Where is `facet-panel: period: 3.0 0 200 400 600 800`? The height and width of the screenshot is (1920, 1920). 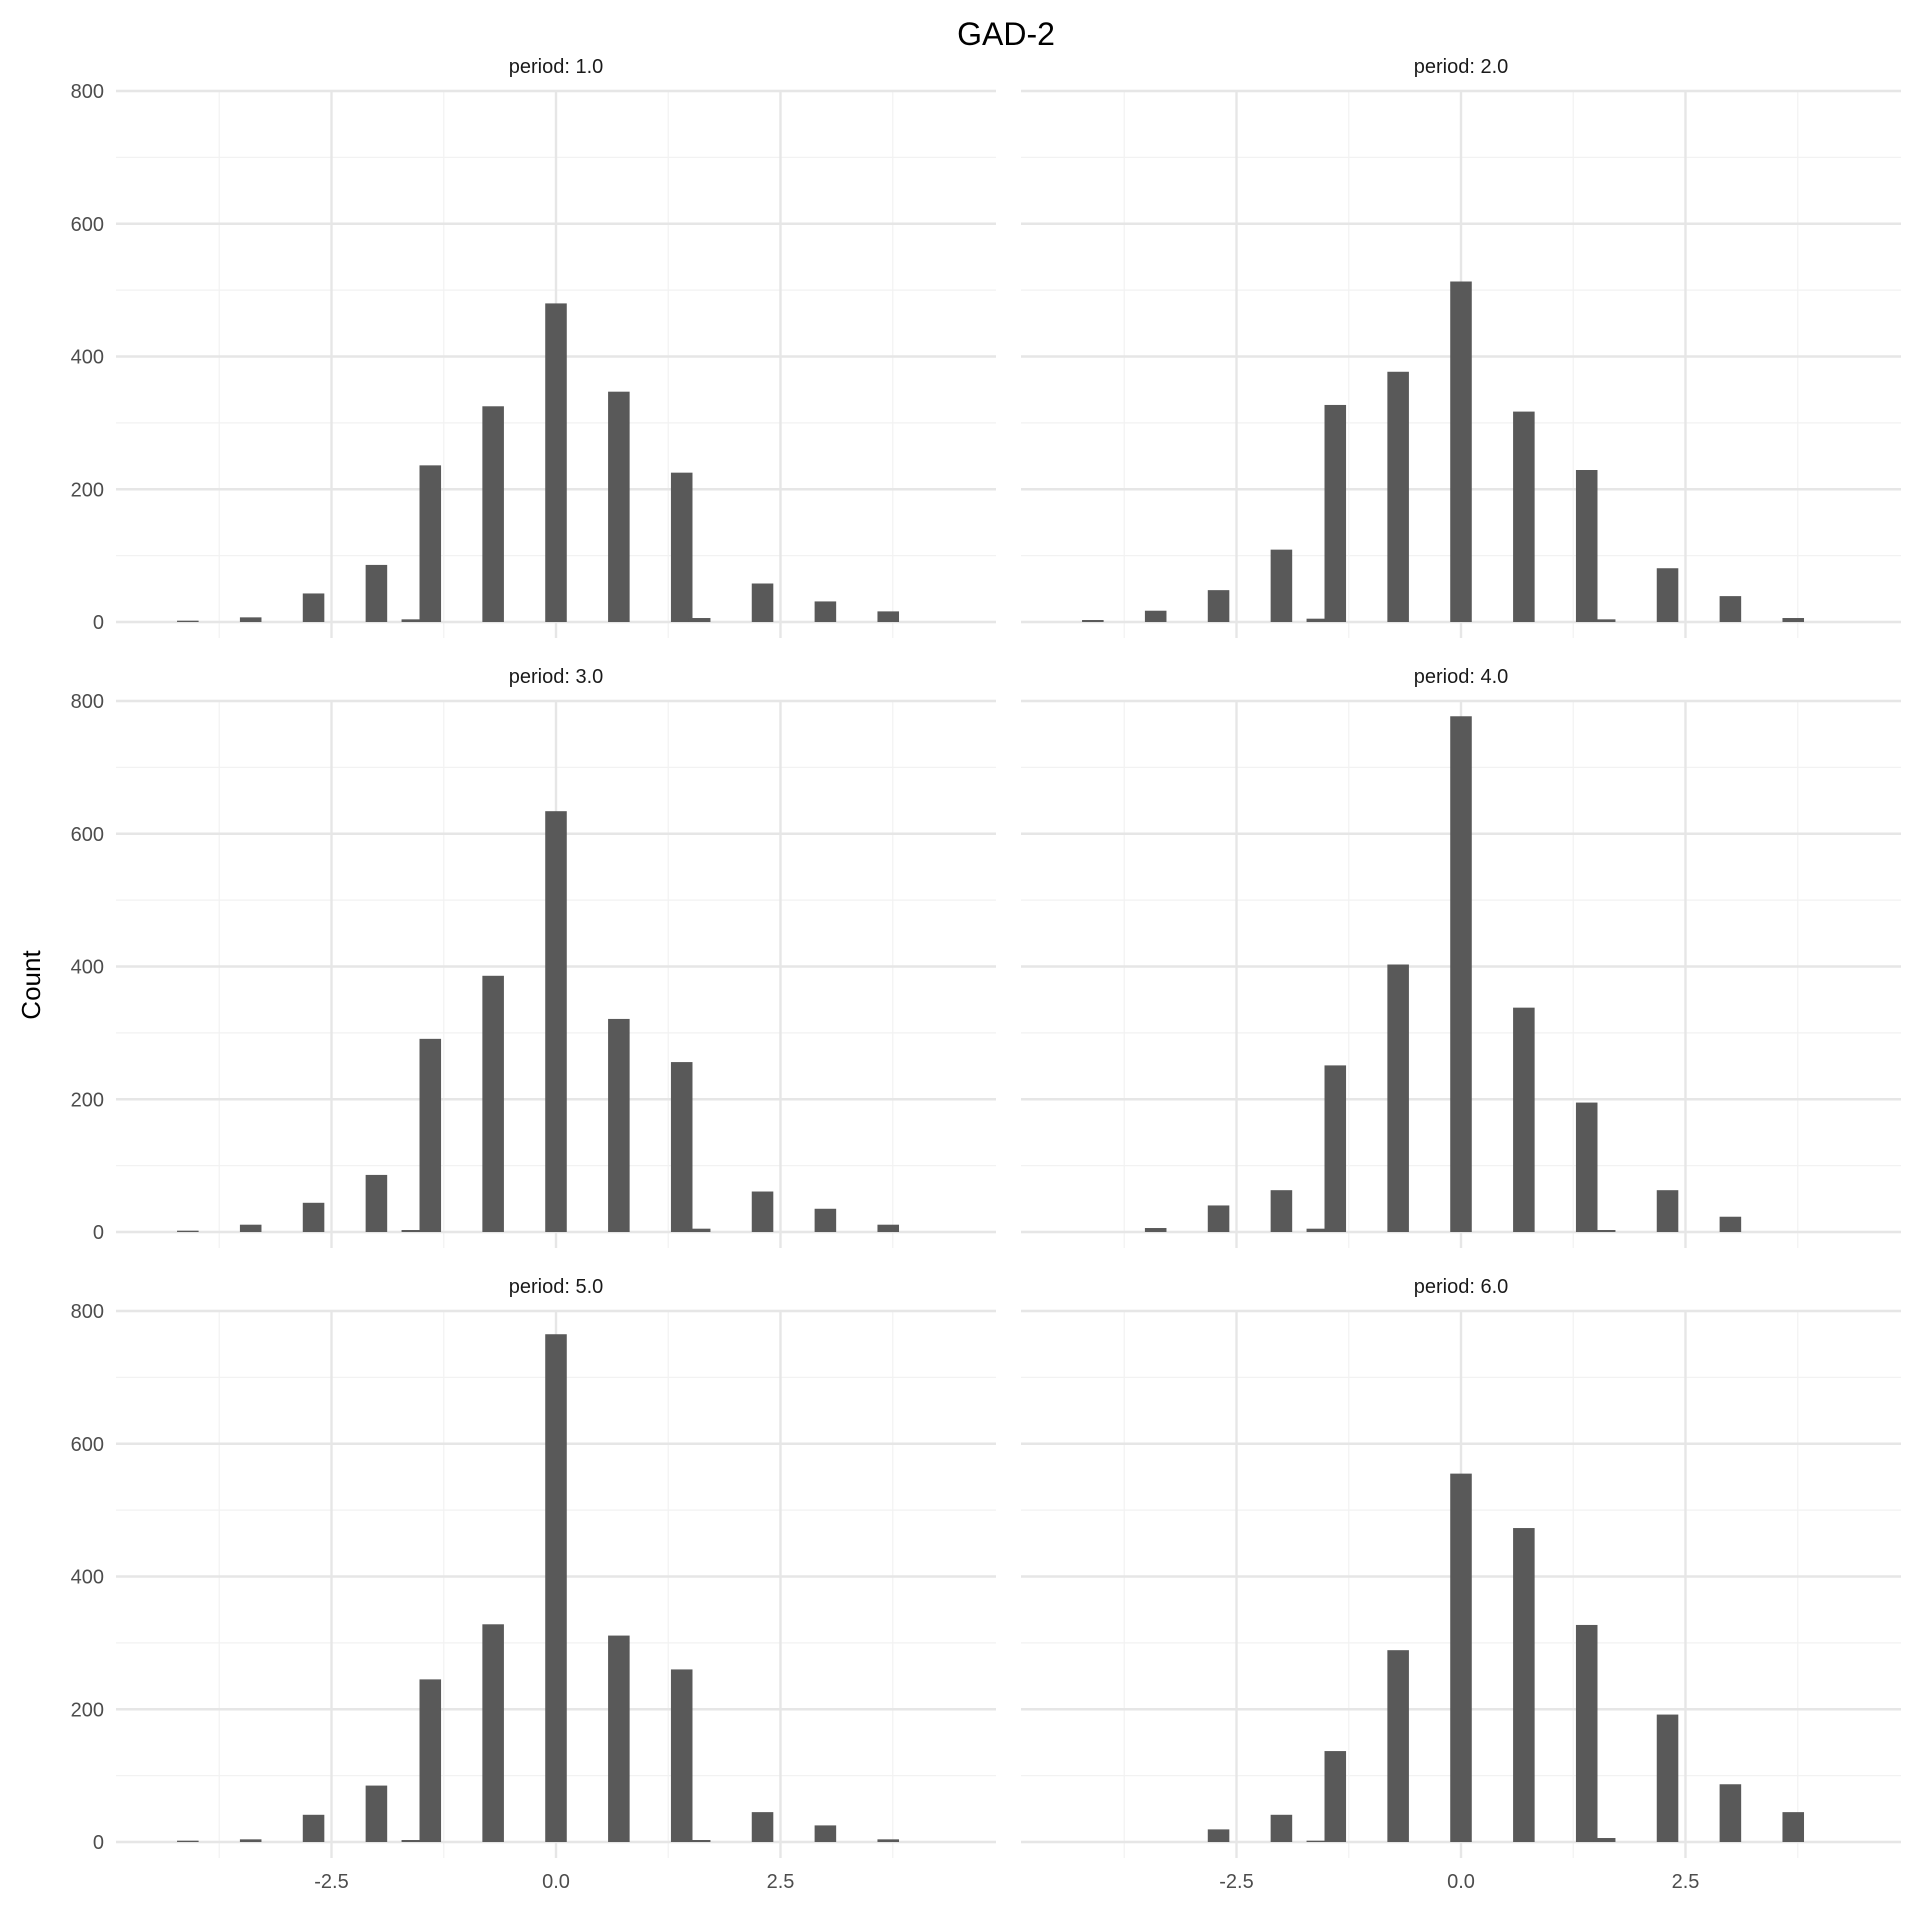
facet-panel: period: 3.0 0 200 400 600 800 is located at coordinates (533, 957).